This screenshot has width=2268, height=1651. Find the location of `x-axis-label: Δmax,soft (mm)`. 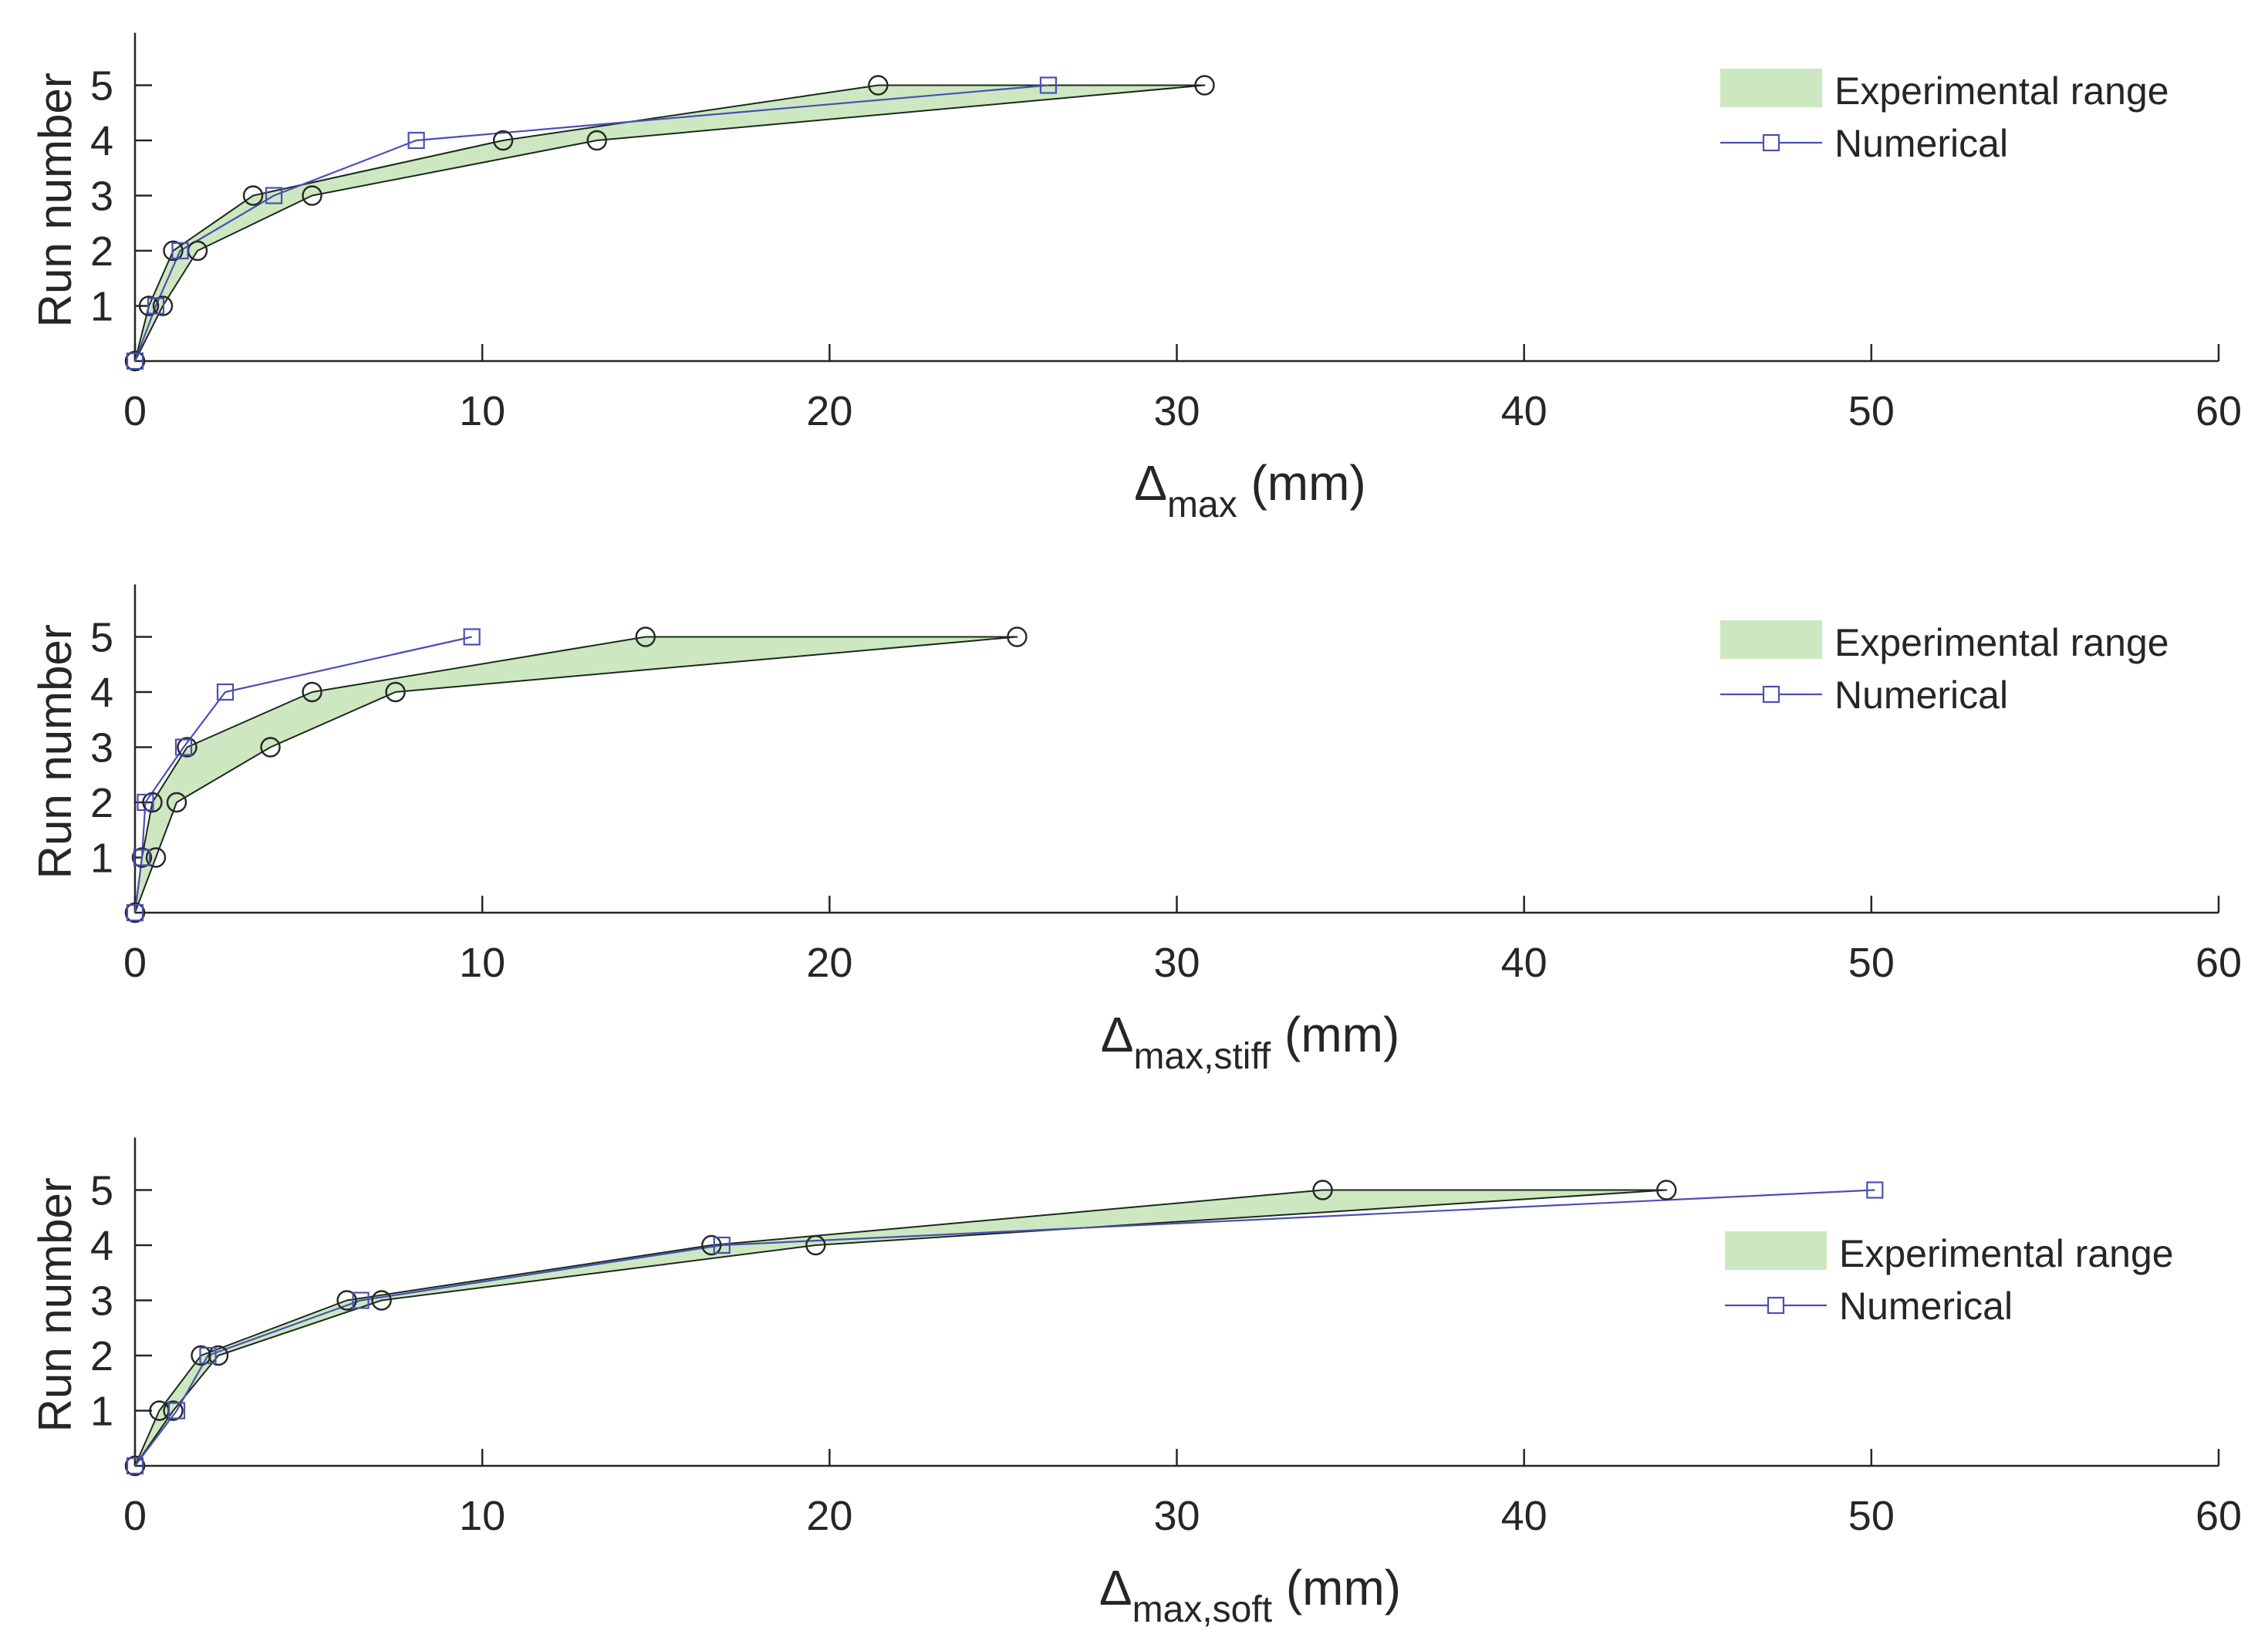

x-axis-label: Δmax,soft (mm) is located at coordinates (1250, 1595).